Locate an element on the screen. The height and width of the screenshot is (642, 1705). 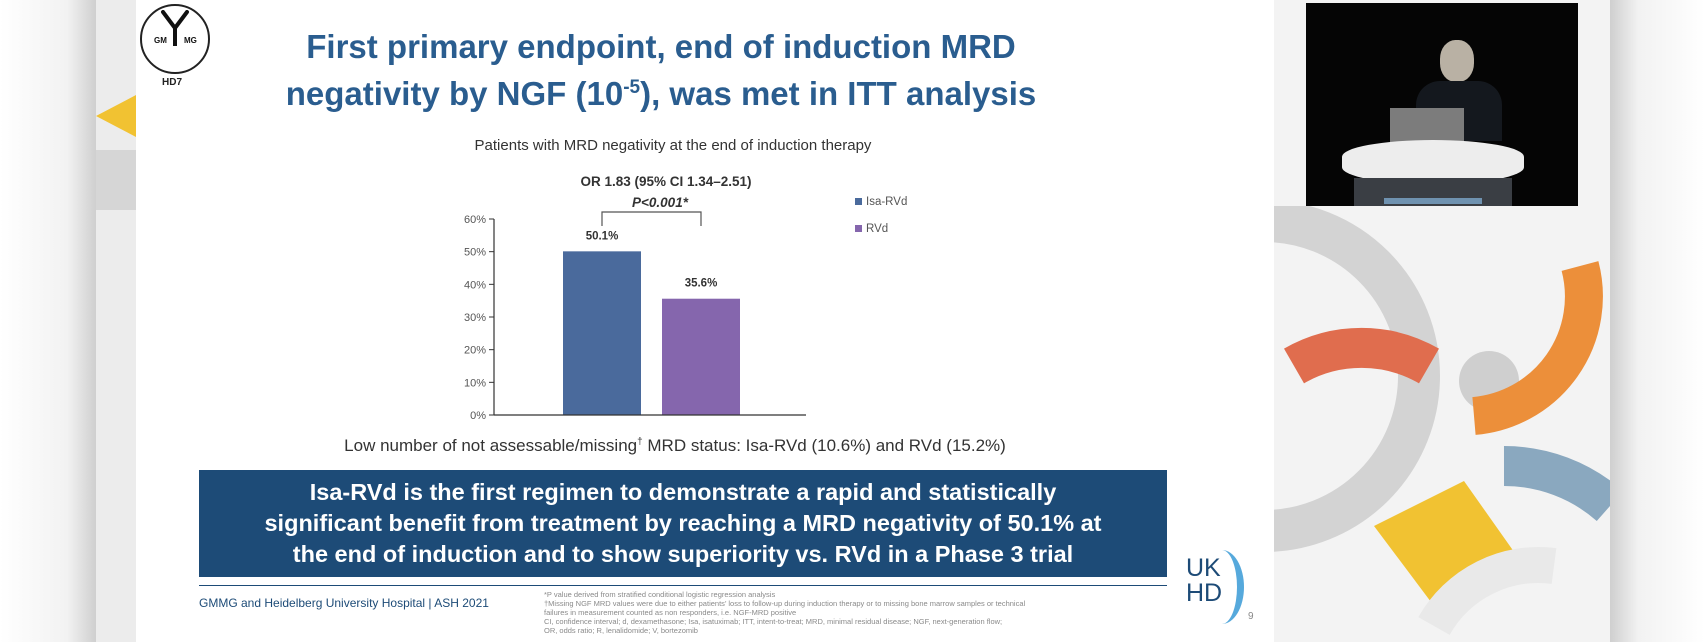
legend: Isa-RVd RVd is located at coordinates (881, 215).